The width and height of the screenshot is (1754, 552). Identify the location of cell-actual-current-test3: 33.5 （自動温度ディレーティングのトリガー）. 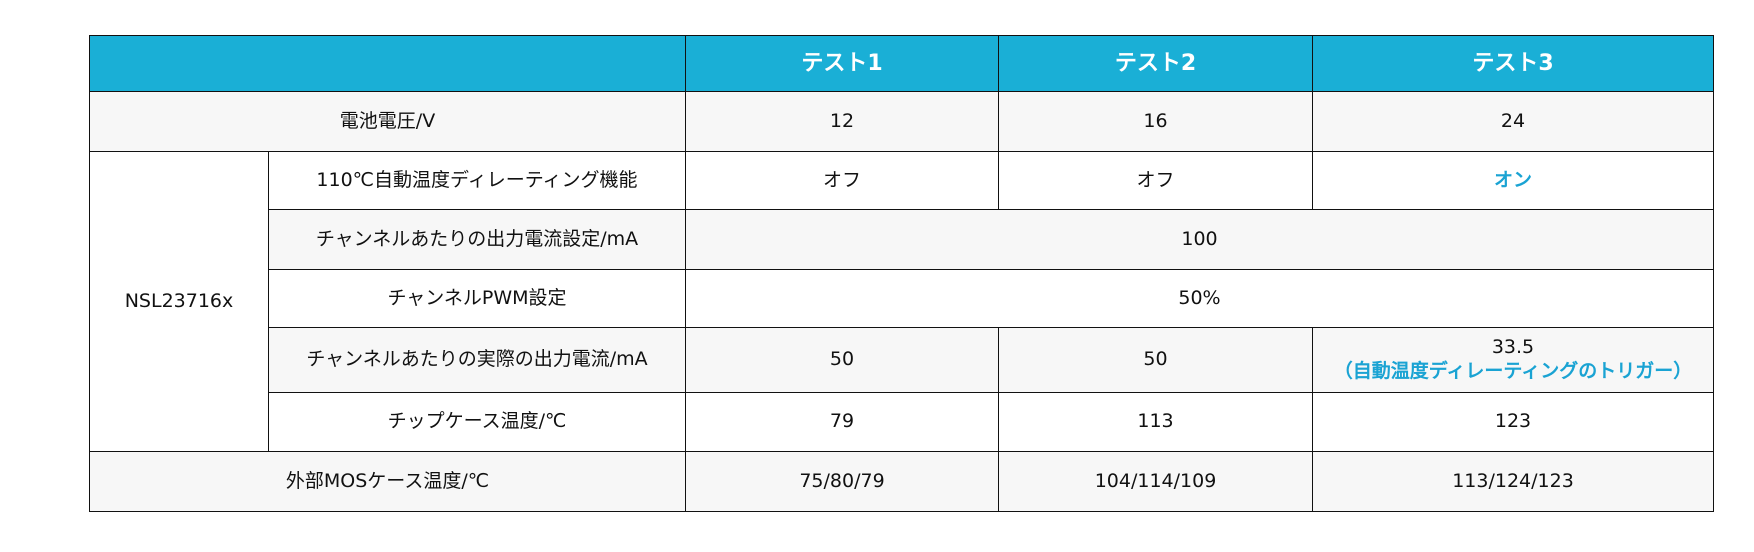
(1513, 360).